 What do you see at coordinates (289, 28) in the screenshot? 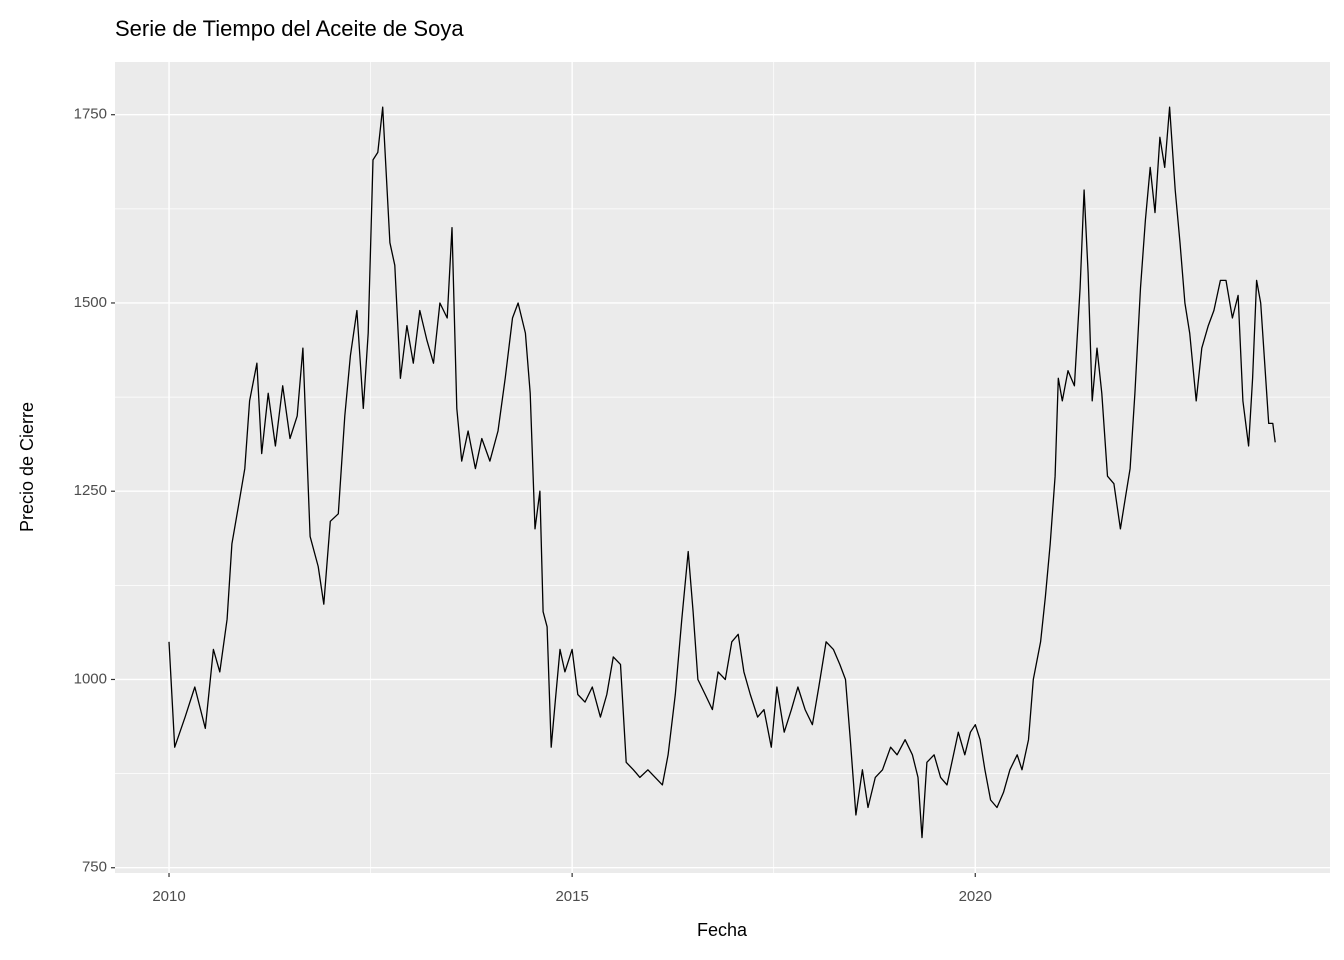
I see `chart-title: Serie de Tiempo del Aceite de Soya` at bounding box center [289, 28].